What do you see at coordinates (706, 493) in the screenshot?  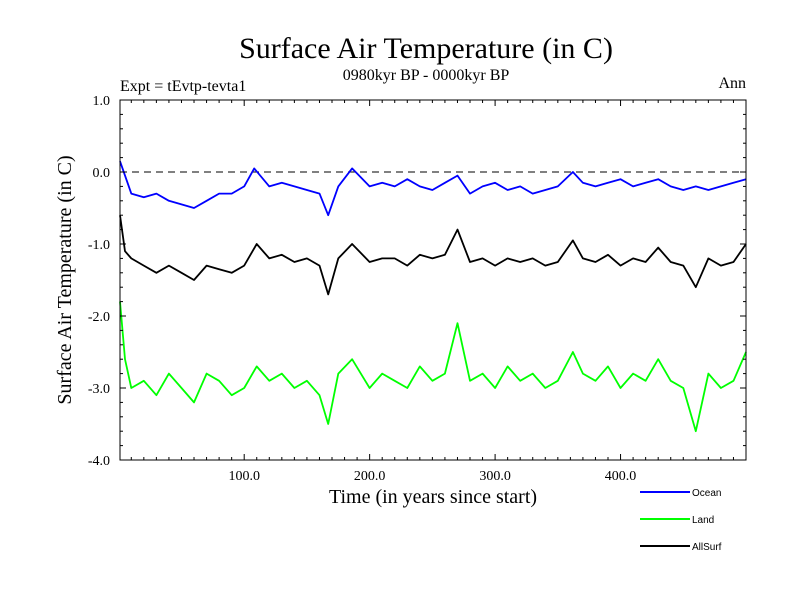 I see `legend-label-ocean: Ocean` at bounding box center [706, 493].